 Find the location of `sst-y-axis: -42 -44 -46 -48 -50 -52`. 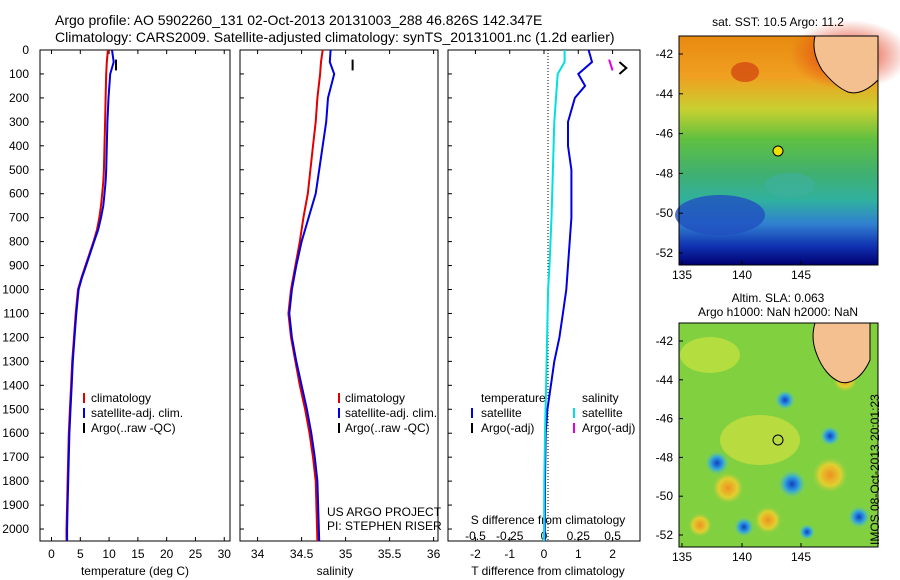

sst-y-axis: -42 -44 -46 -48 -50 -52 is located at coordinates (669, 153).